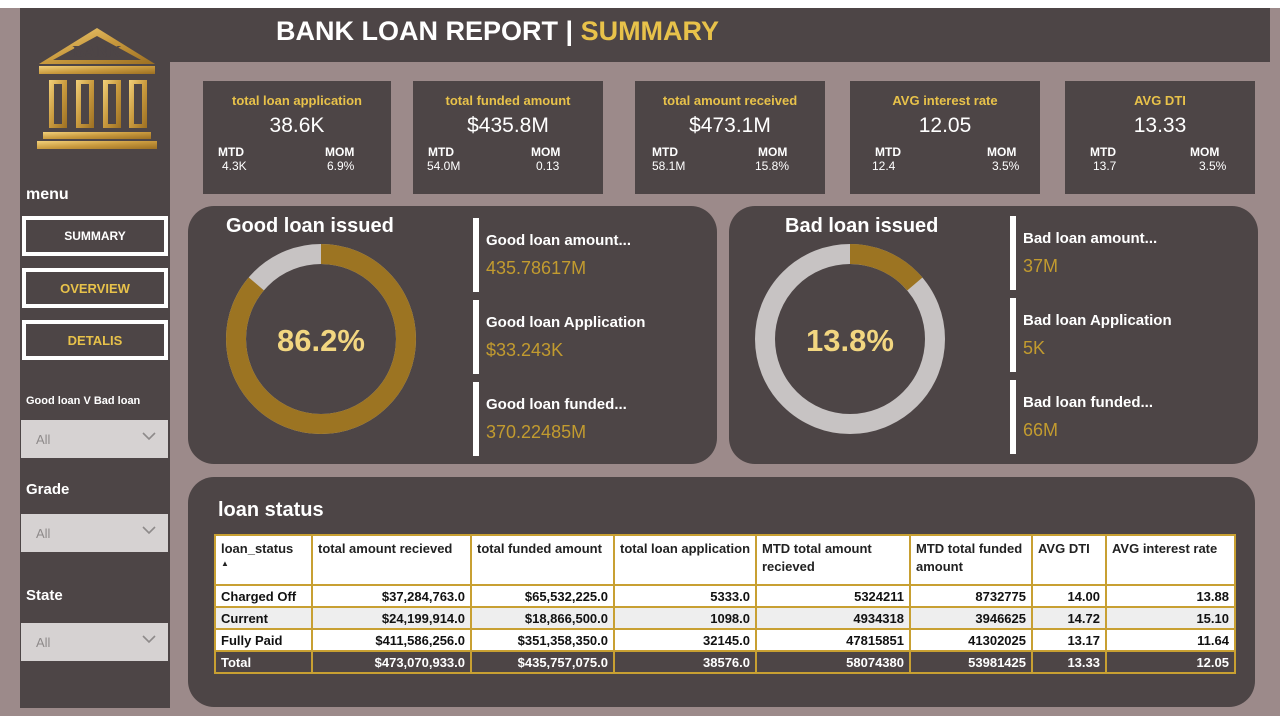  Describe the element at coordinates (43, 642) in the screenshot. I see `filter-state-value: All` at that location.